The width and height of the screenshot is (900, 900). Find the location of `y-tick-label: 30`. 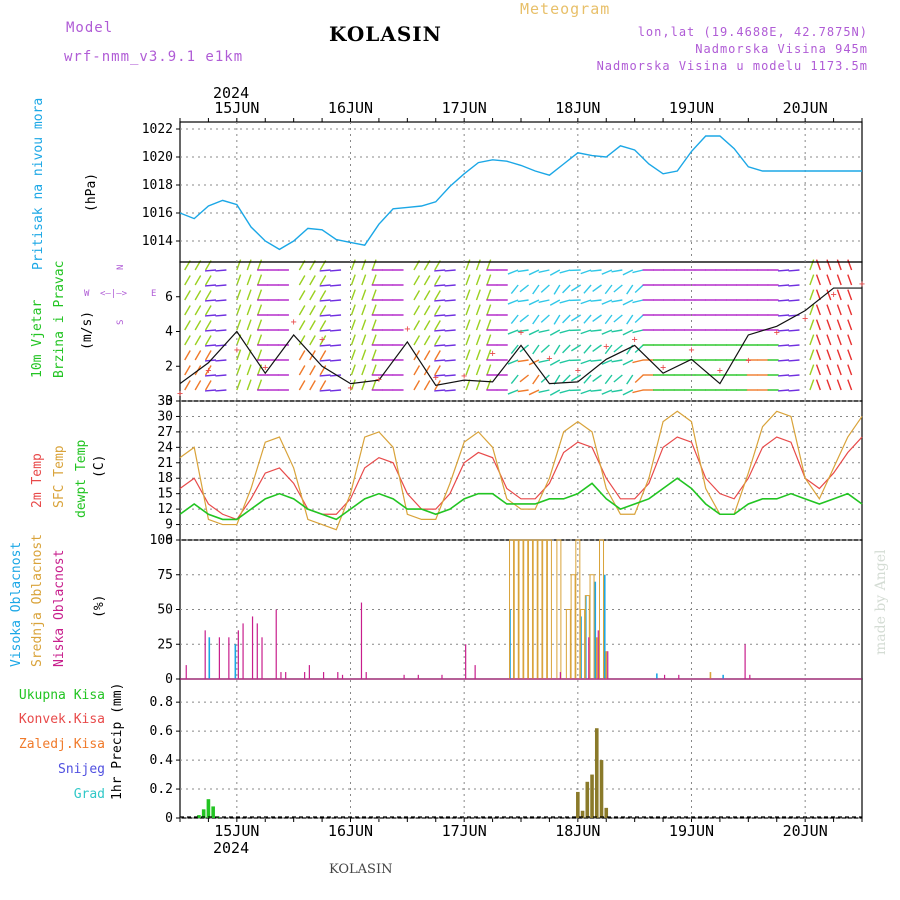

y-tick-label: 30 is located at coordinates (165, 416).